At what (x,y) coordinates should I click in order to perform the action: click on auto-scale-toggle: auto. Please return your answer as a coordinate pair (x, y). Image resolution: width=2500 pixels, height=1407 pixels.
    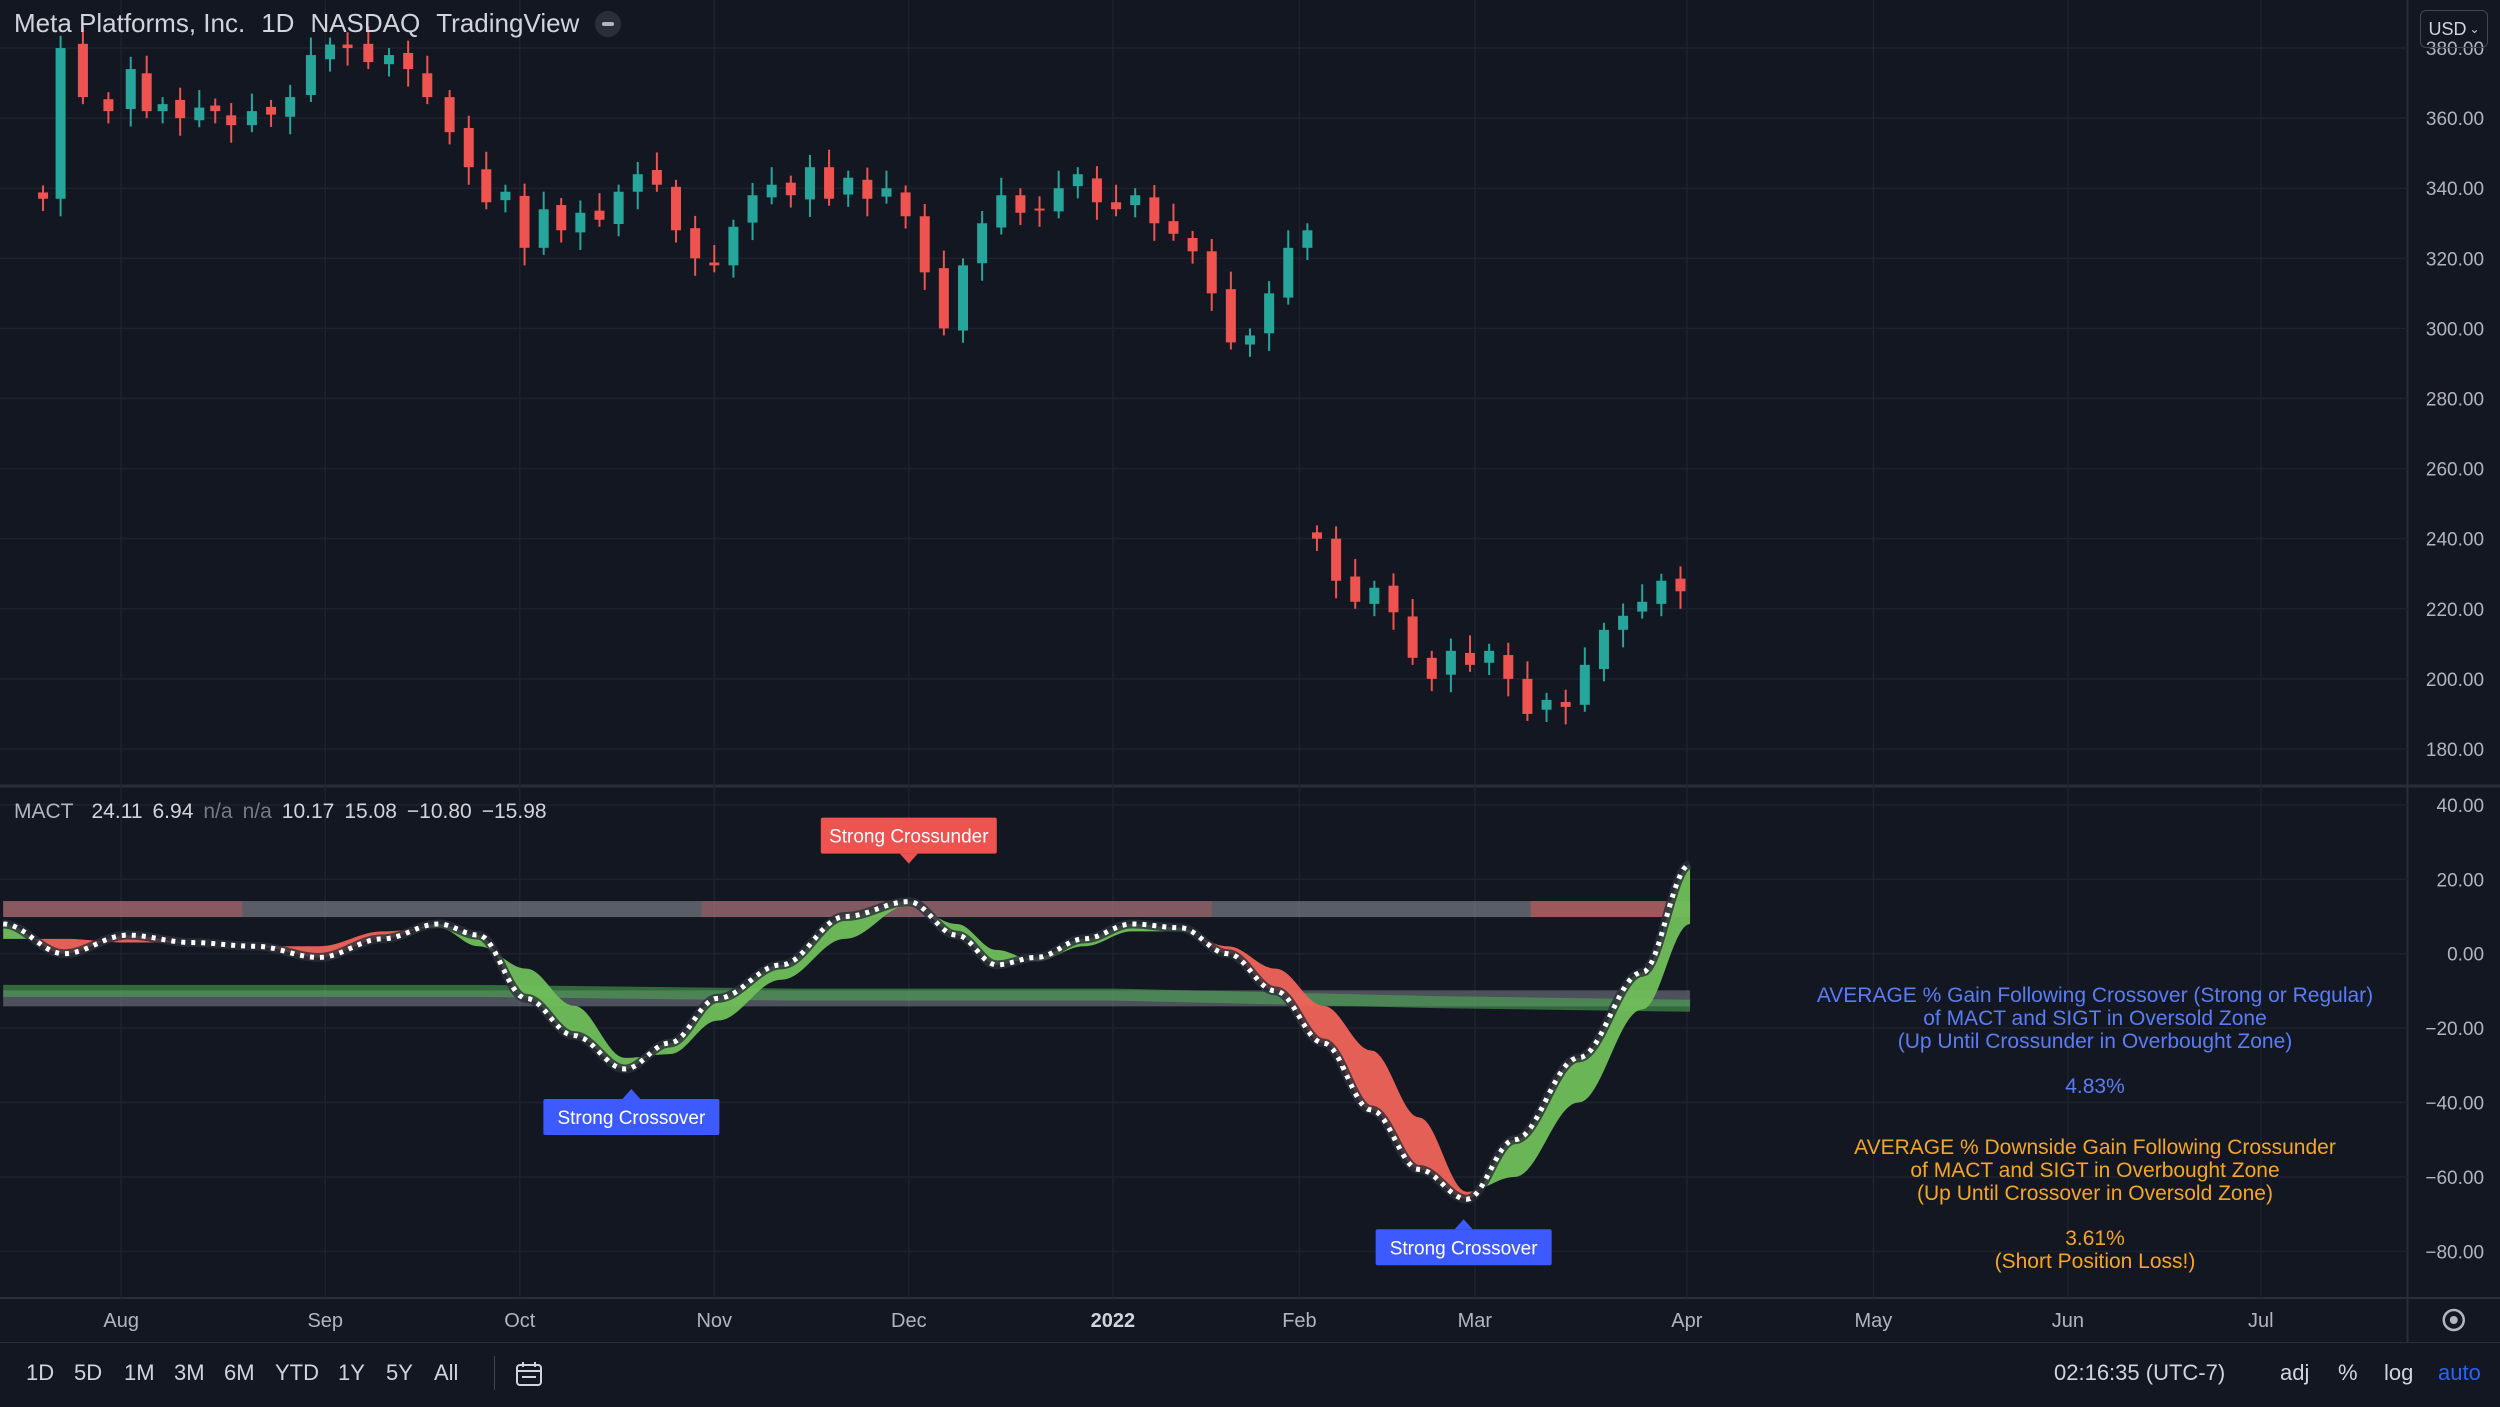
    Looking at the image, I should click on (2459, 1372).